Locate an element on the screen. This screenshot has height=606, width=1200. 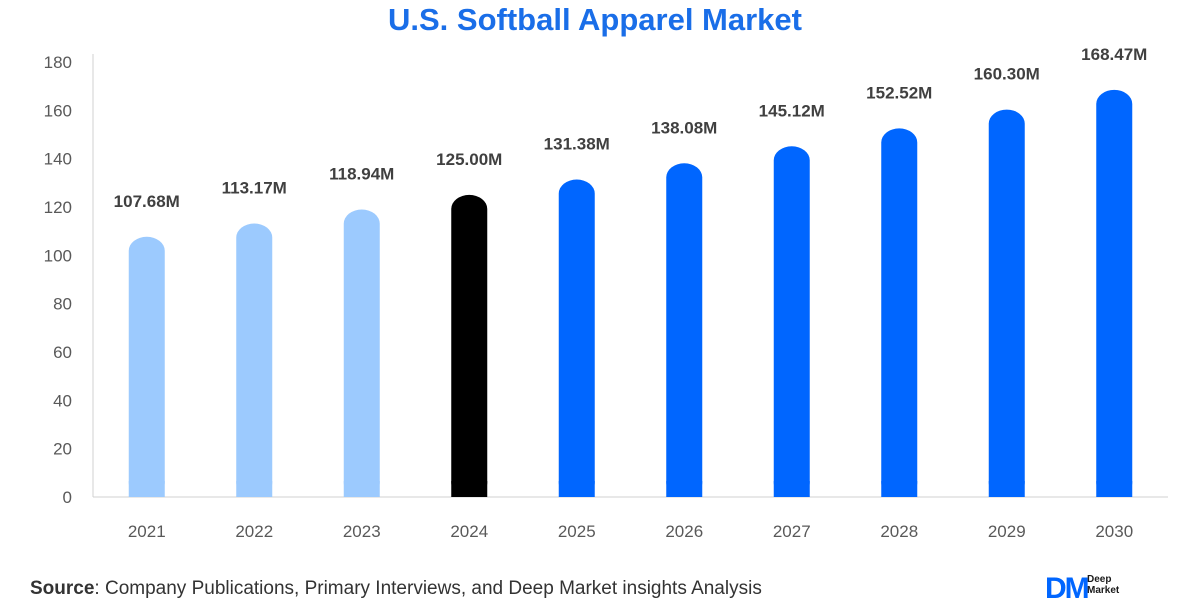
y-tick-label: 80 is located at coordinates (62, 304).